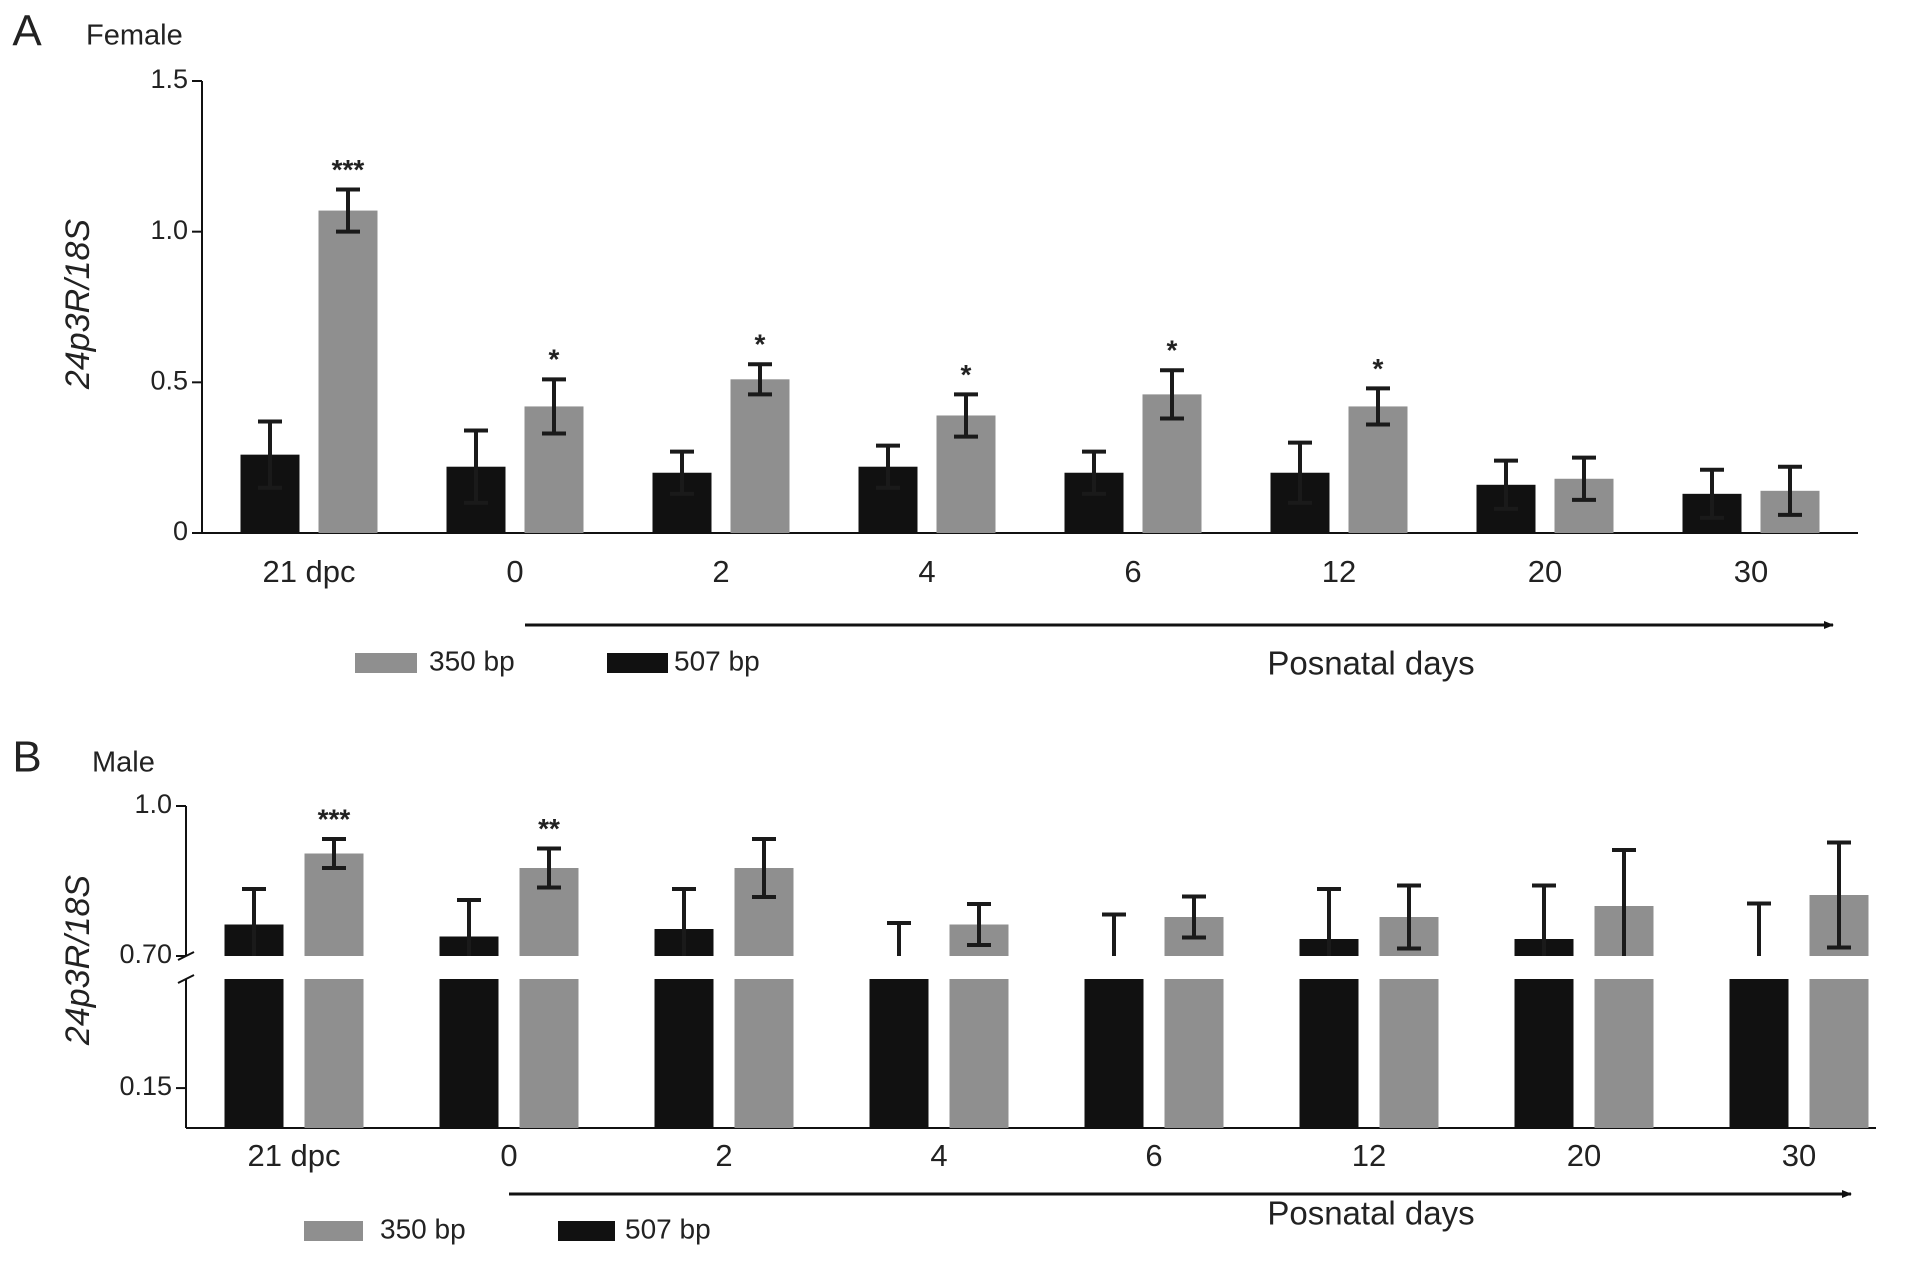 This screenshot has width=1913, height=1265. Describe the element at coordinates (27, 31) in the screenshot. I see `panel-label: A` at that location.